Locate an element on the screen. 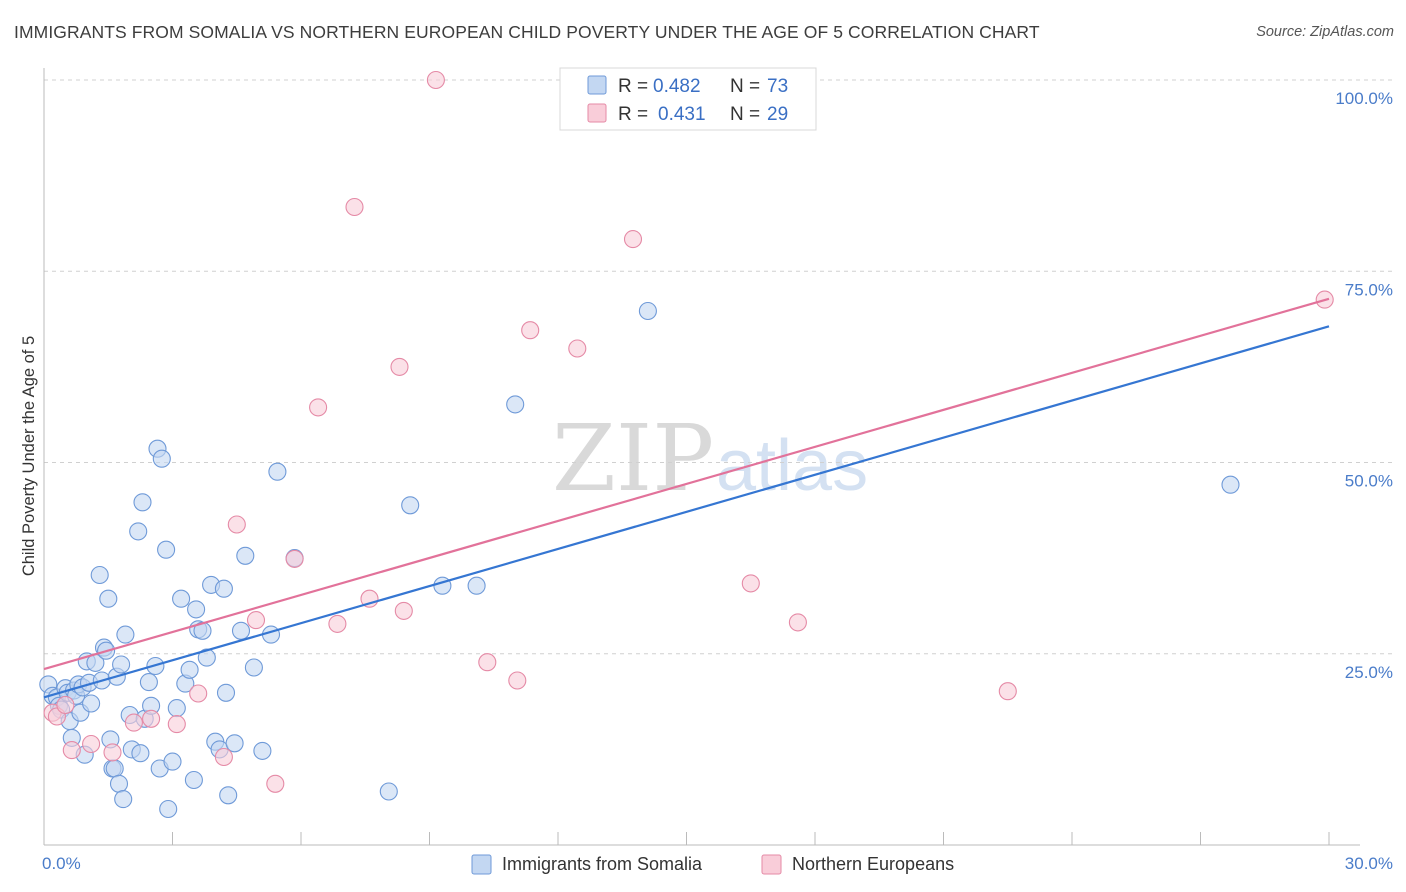 The height and width of the screenshot is (892, 1406). legend-n-value-somalia: 73 is located at coordinates (777, 86).